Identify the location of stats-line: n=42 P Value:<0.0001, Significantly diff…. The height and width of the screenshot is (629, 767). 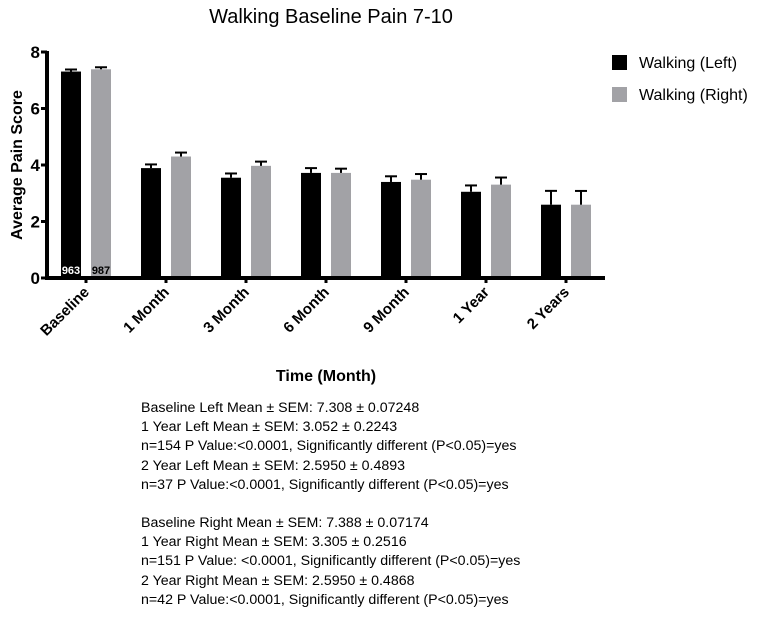
(325, 599).